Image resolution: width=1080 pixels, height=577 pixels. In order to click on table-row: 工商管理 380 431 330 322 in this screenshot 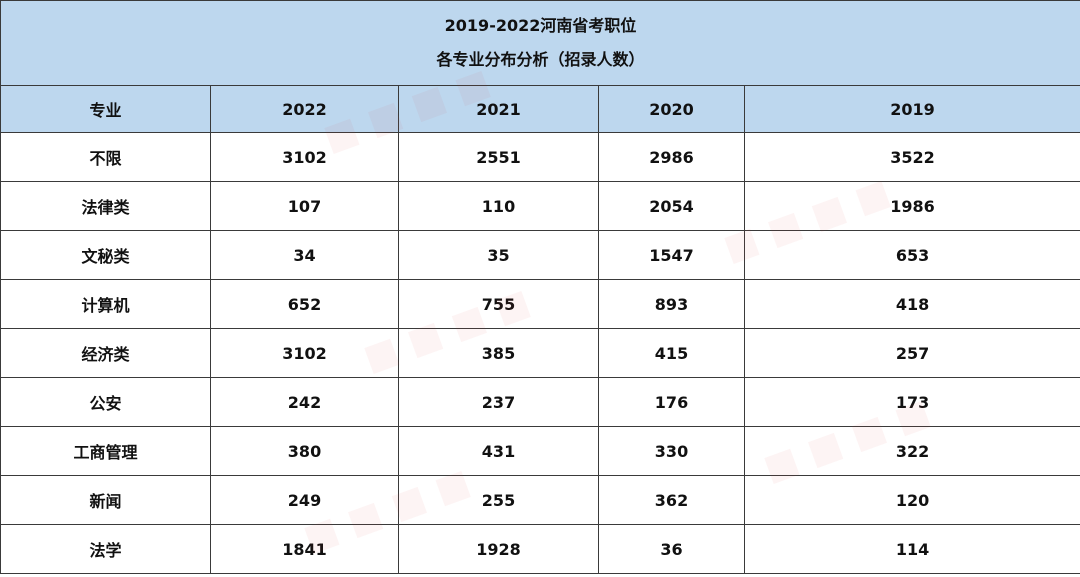, I will do `click(540, 451)`.